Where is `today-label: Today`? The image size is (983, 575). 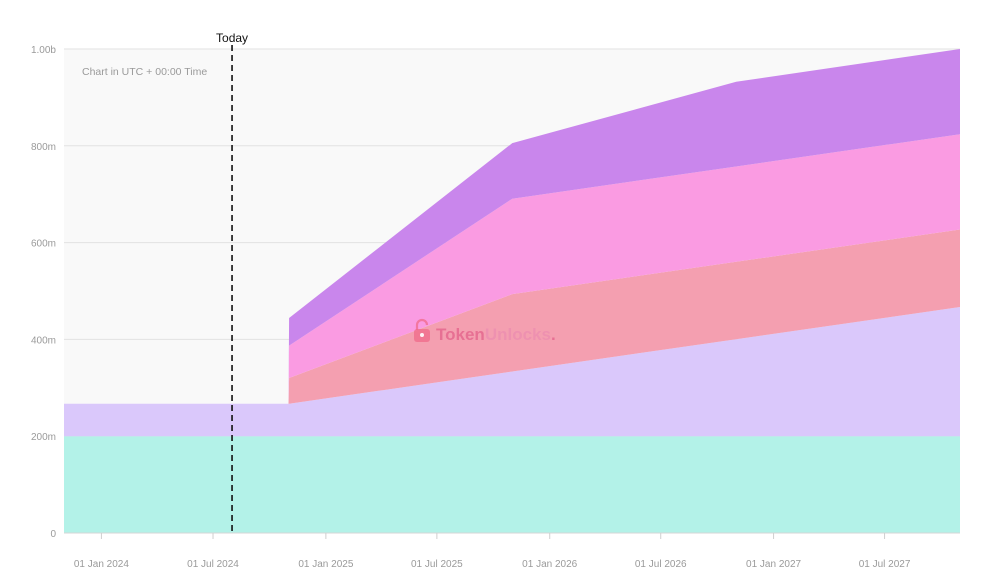 today-label: Today is located at coordinates (232, 38).